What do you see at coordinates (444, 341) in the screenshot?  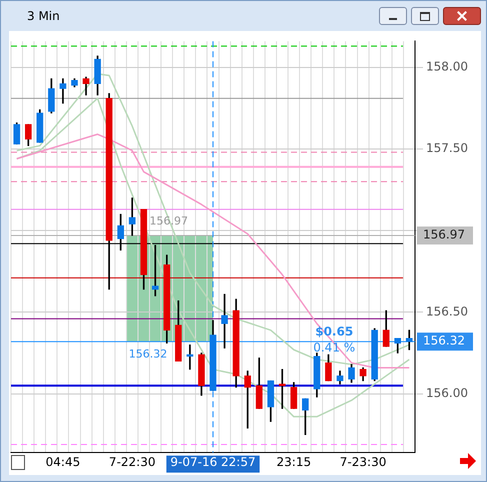 I see `ref-line-label: 156.32` at bounding box center [444, 341].